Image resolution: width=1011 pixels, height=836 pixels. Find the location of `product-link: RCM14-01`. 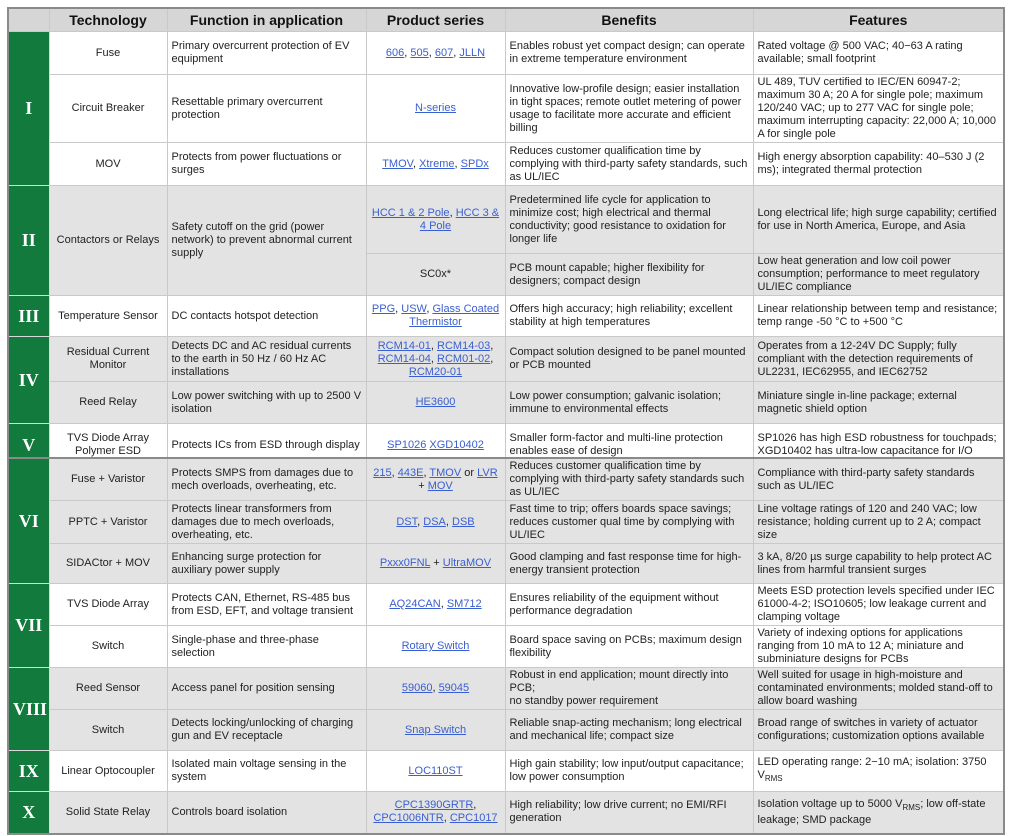

product-link: RCM14-01 is located at coordinates (404, 345).